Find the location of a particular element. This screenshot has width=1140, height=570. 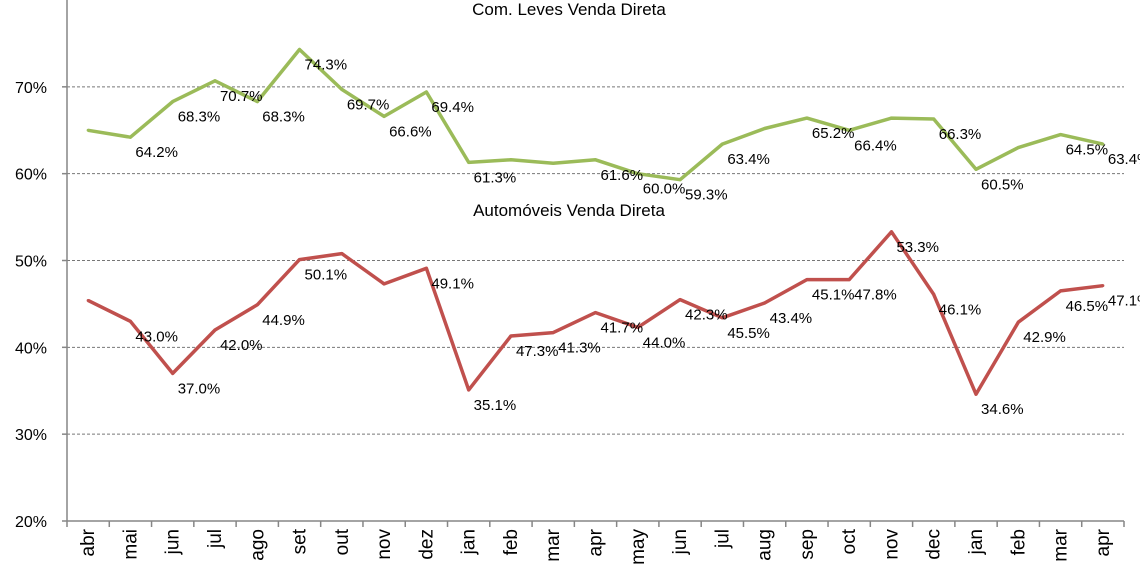

data-label: 69.7% is located at coordinates (368, 104).